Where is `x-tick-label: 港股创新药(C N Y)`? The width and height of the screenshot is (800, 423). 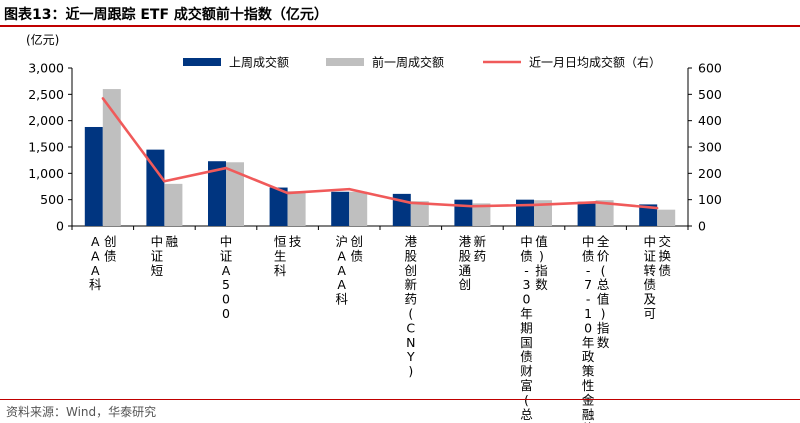
x-tick-label: 港股创新药(C N Y) is located at coordinates (411, 306).